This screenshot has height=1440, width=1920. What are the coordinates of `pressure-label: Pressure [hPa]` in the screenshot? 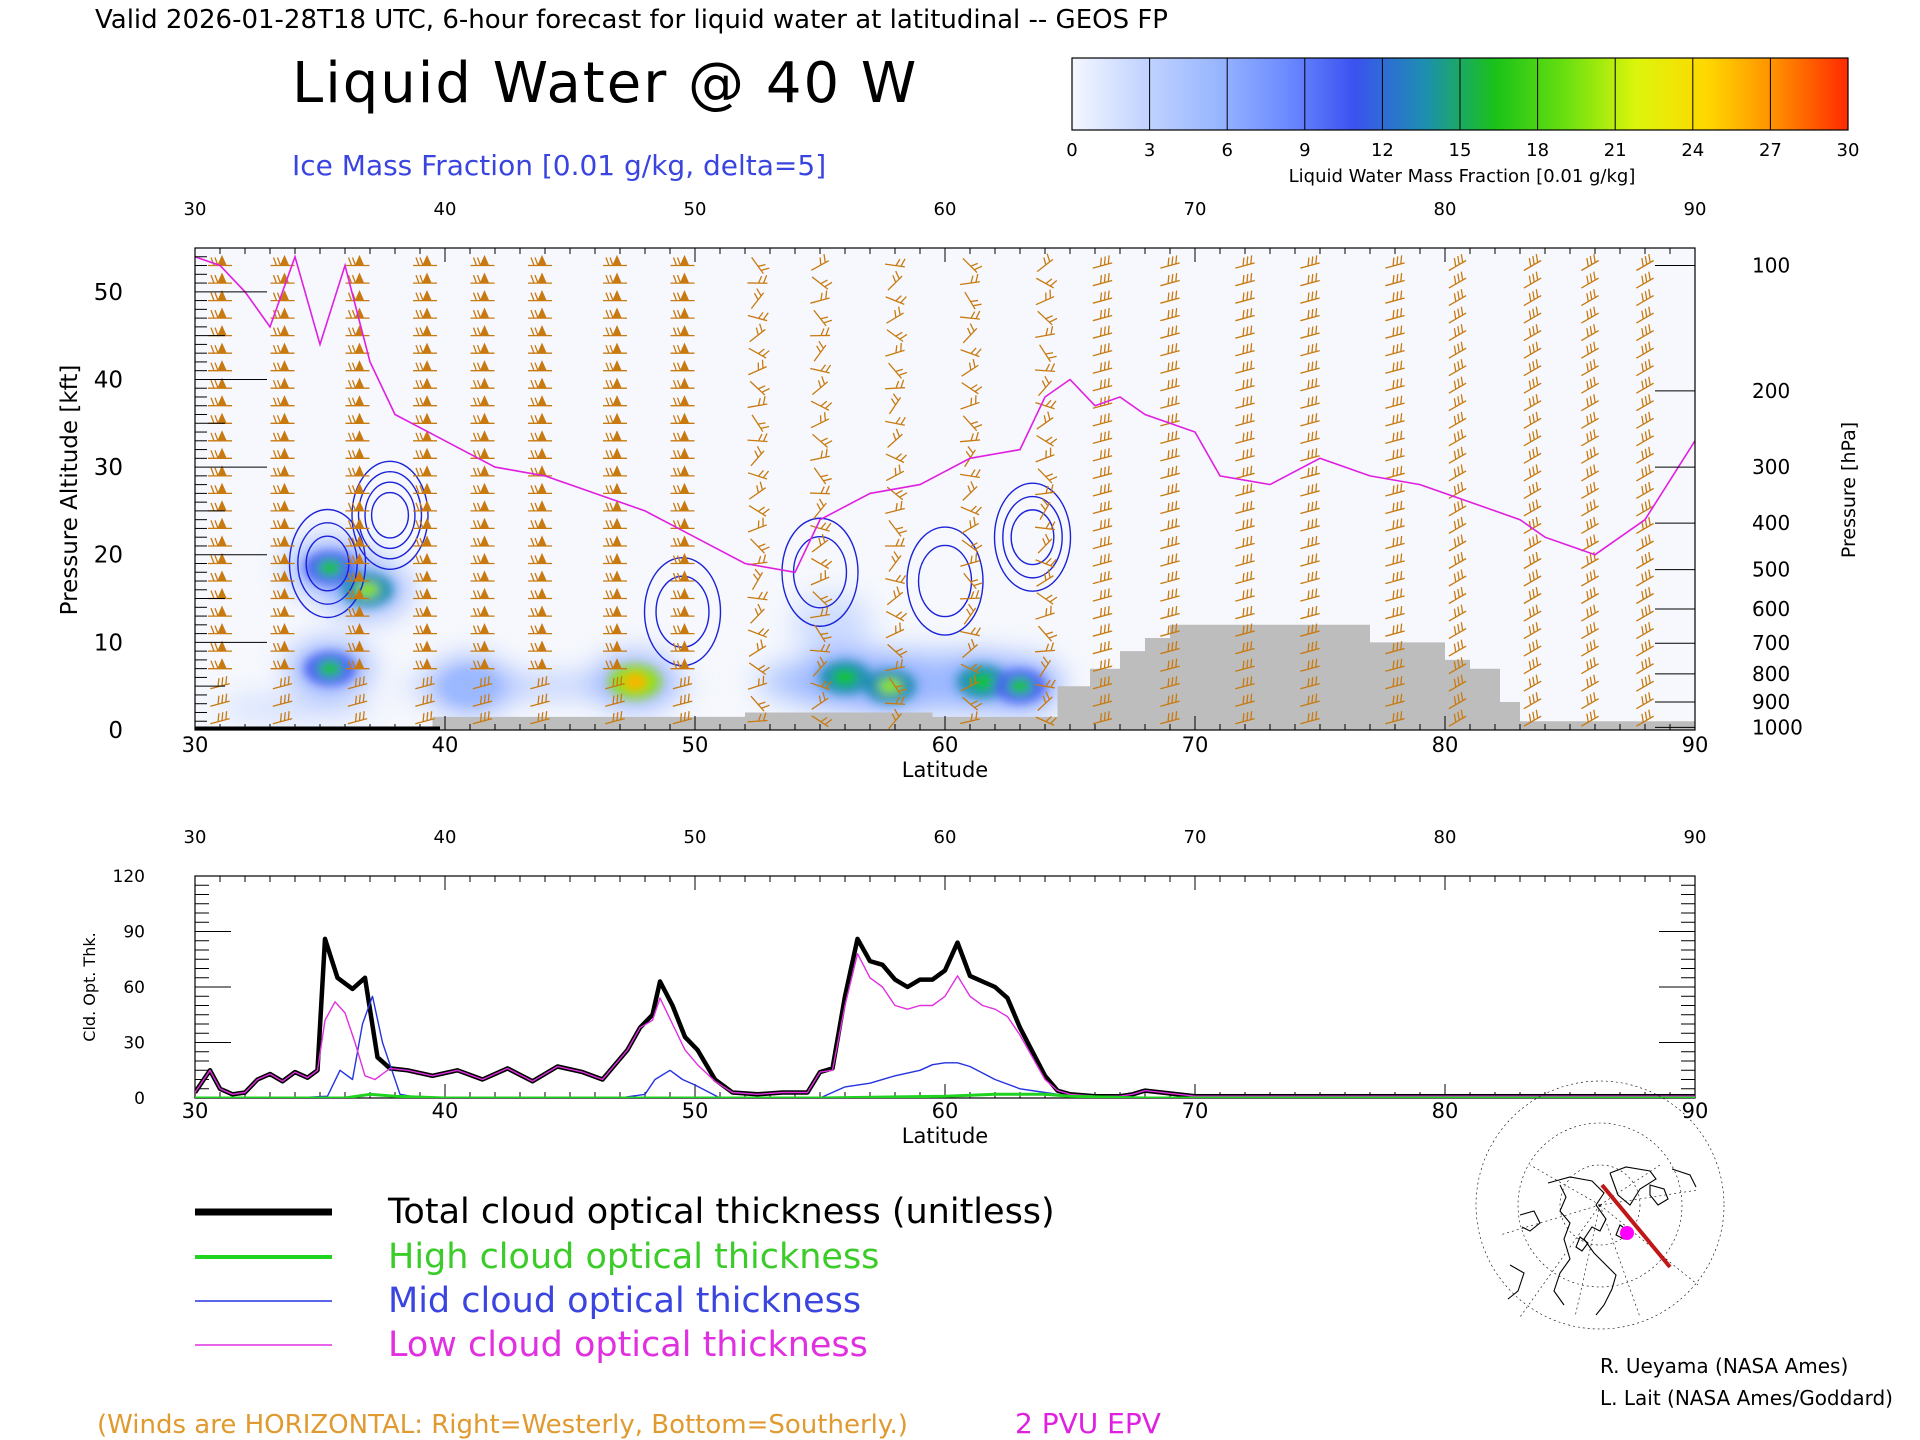 It's located at (1849, 490).